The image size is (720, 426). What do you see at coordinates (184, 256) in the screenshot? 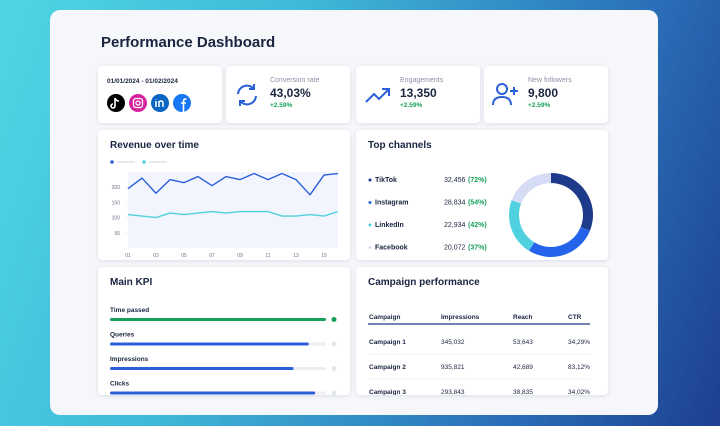
I see `x-tick-label: 05` at bounding box center [184, 256].